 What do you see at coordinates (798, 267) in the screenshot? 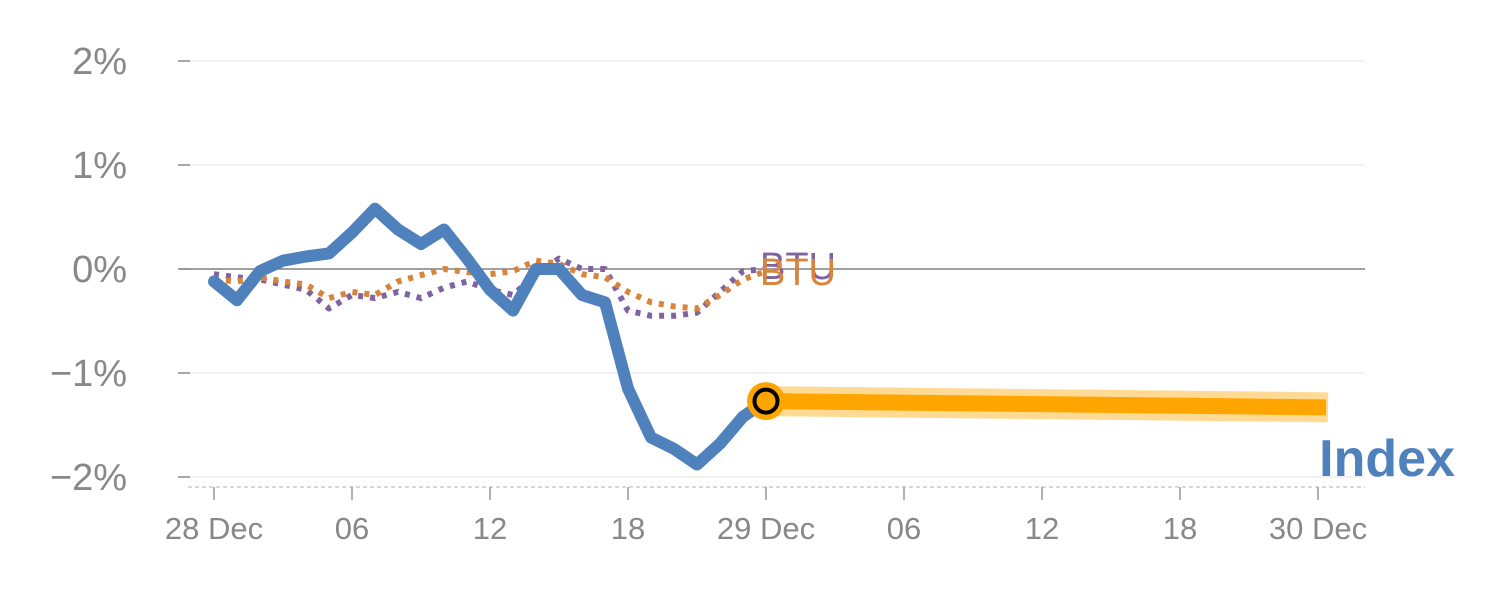
I see `series-label-btu-0: BTU` at bounding box center [798, 267].